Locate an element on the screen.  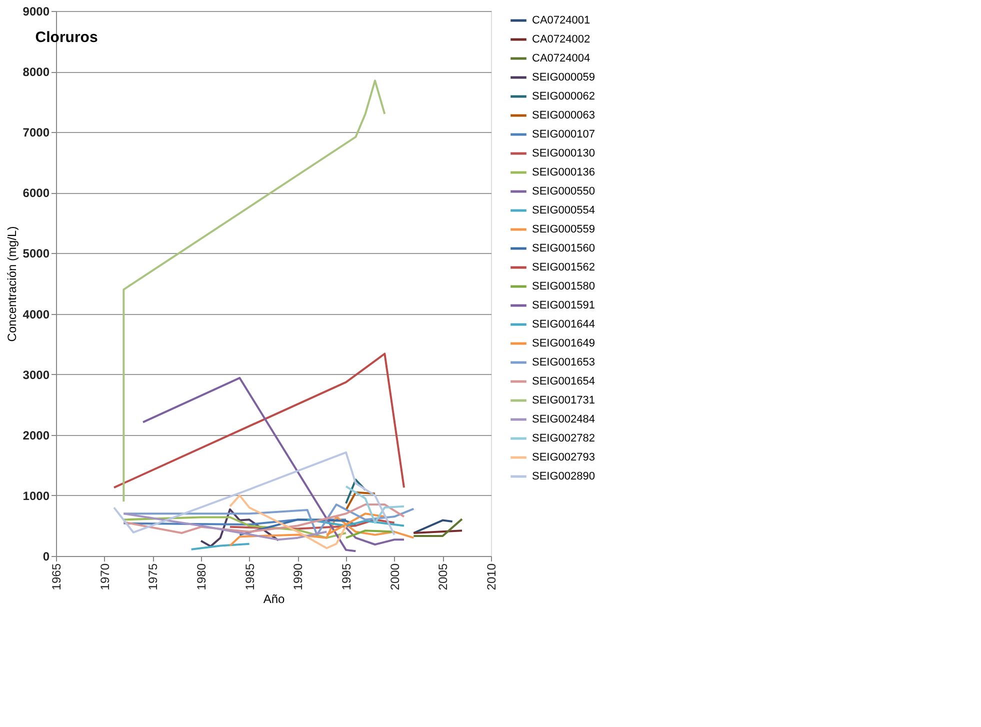
legend-label: SEIG001580 is located at coordinates (563, 286).